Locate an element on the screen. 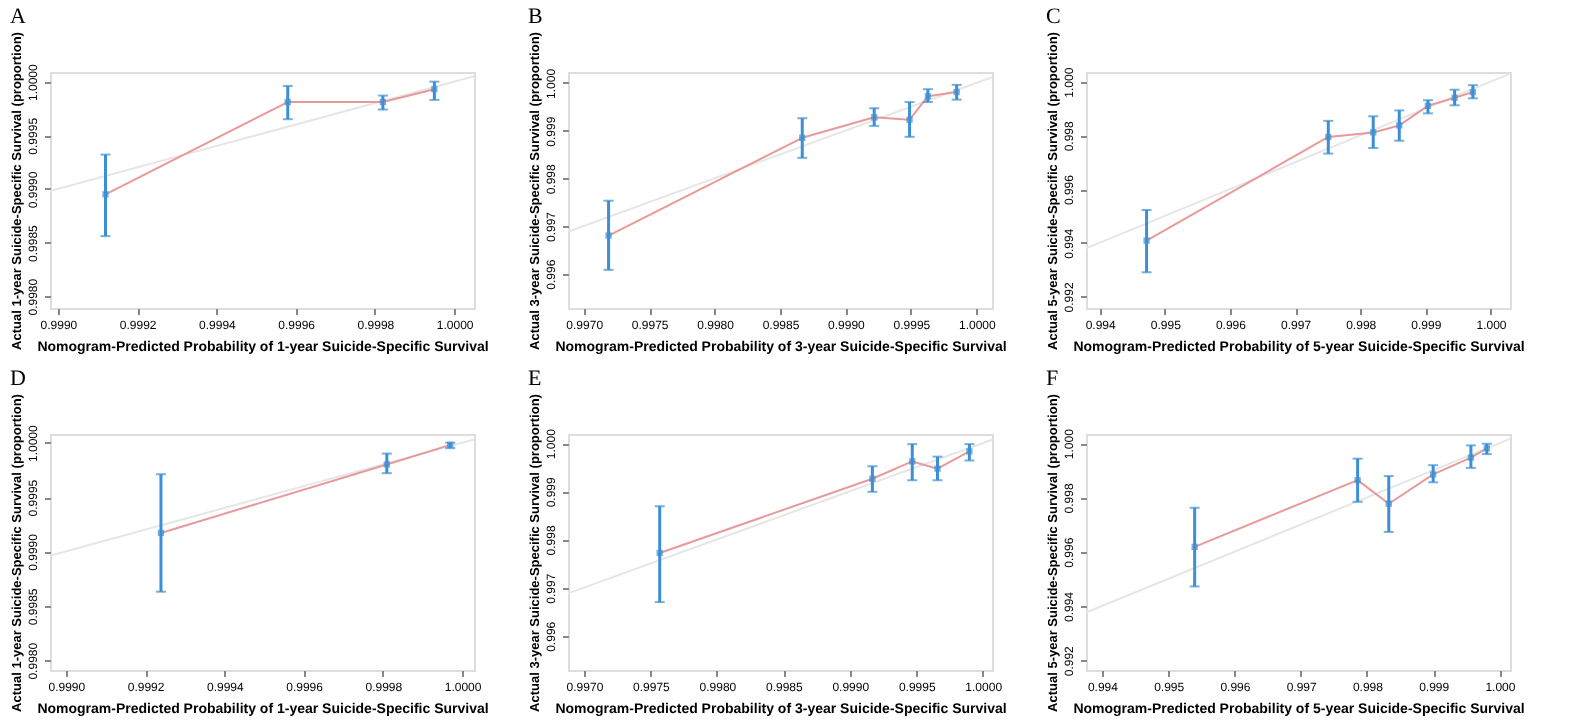  chart-title: E is located at coordinates (535, 379).